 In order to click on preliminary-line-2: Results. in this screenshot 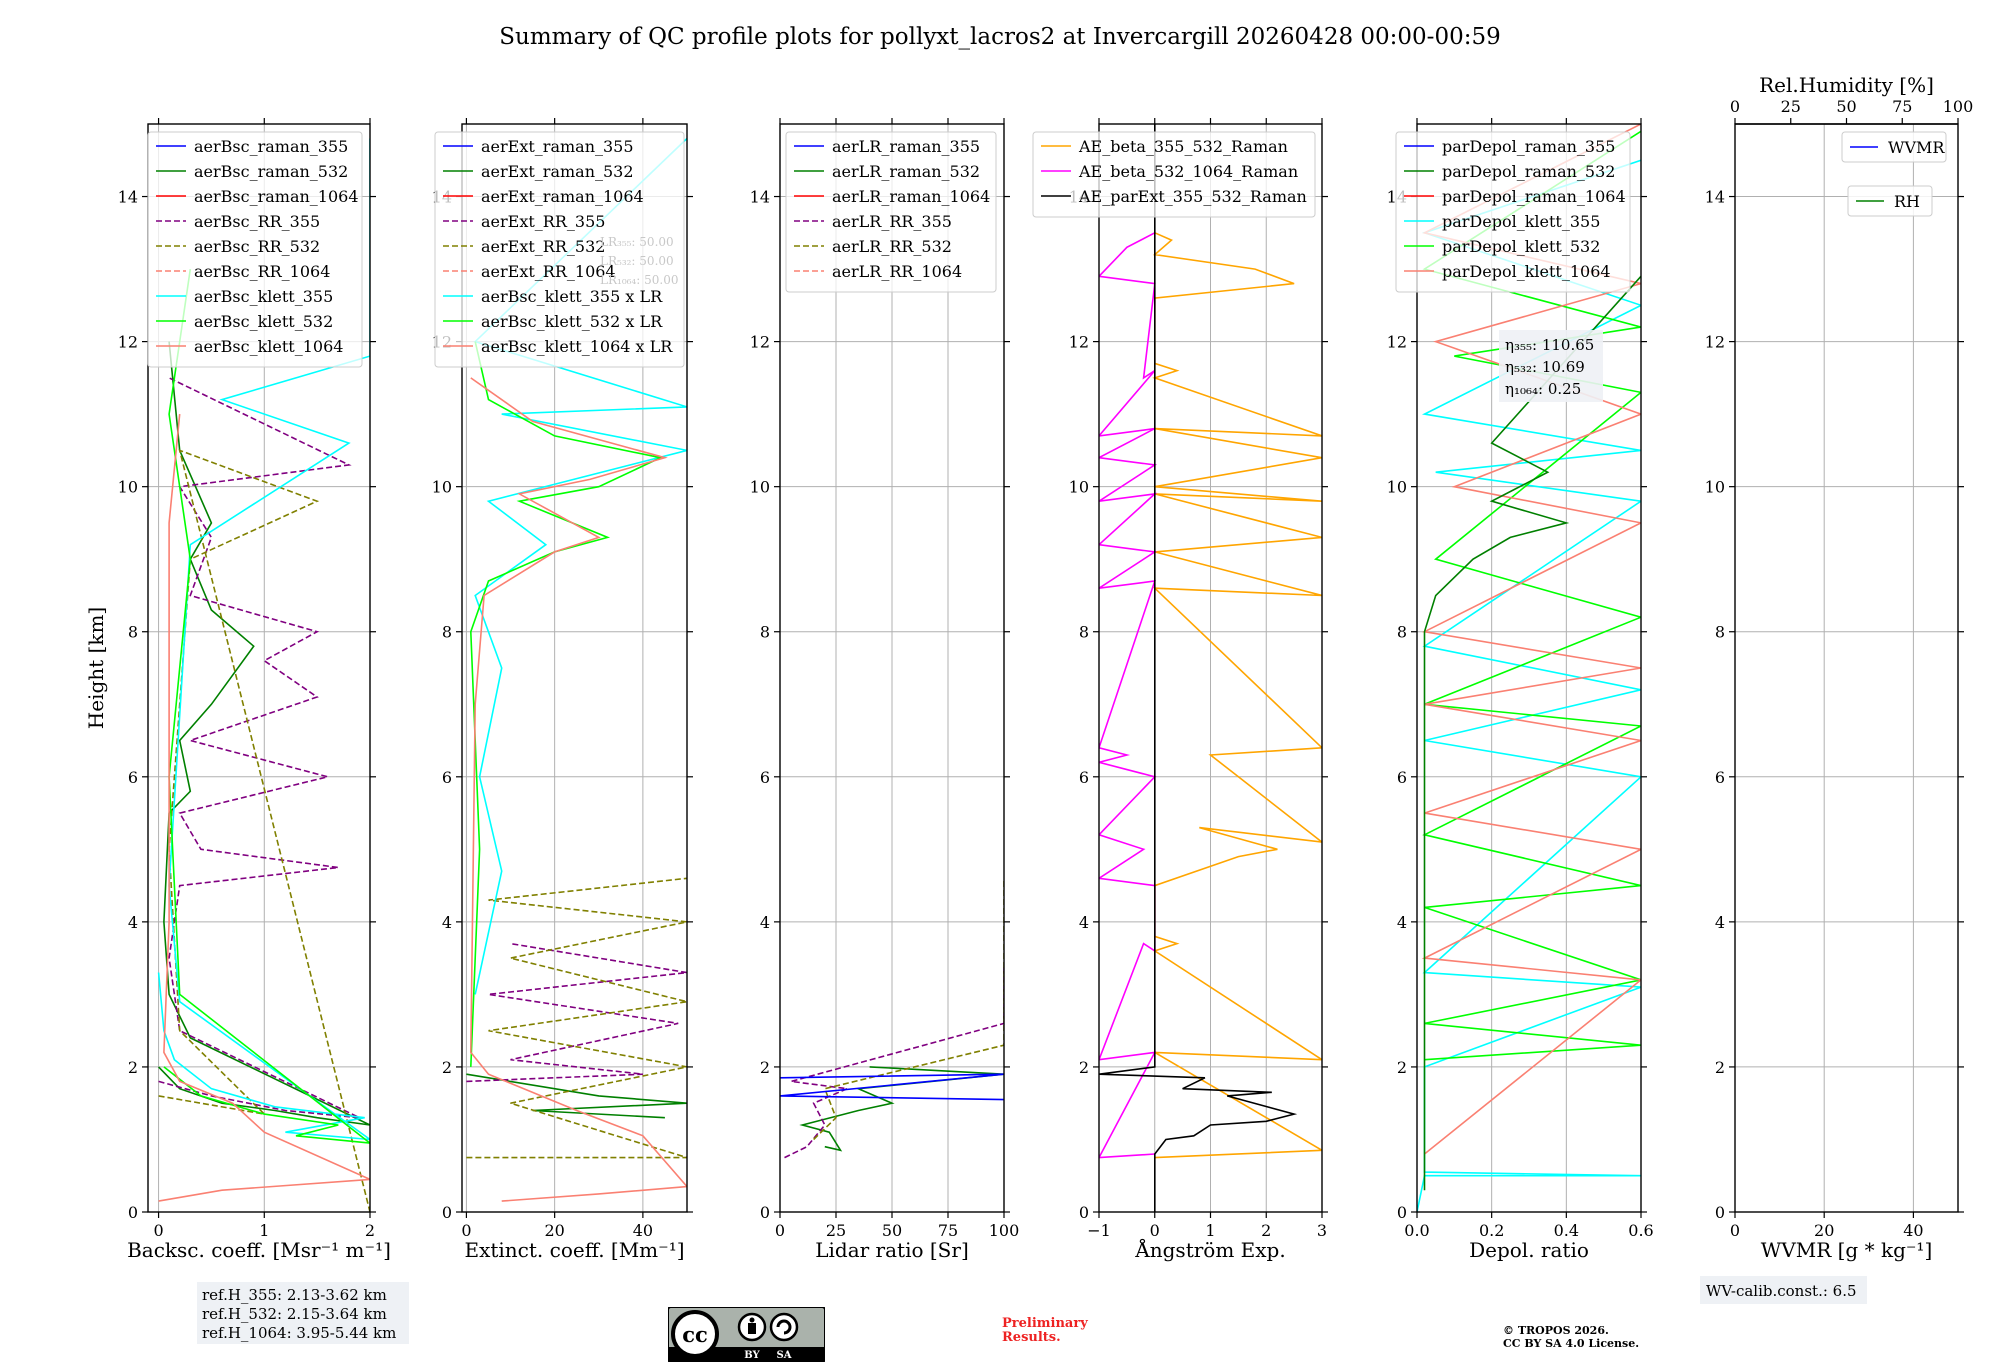, I will do `click(1031, 1337)`.